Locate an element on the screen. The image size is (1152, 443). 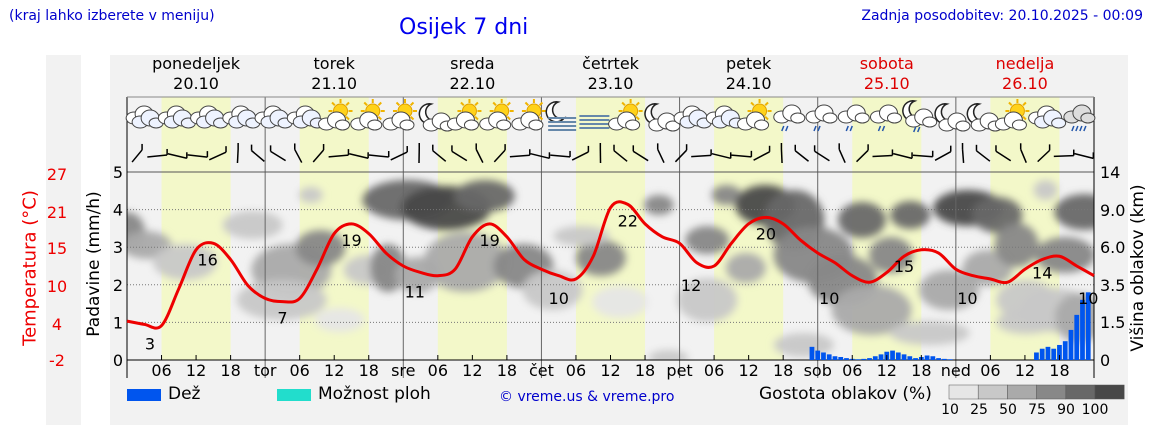
cloud-density-level: 25 is located at coordinates (979, 410).